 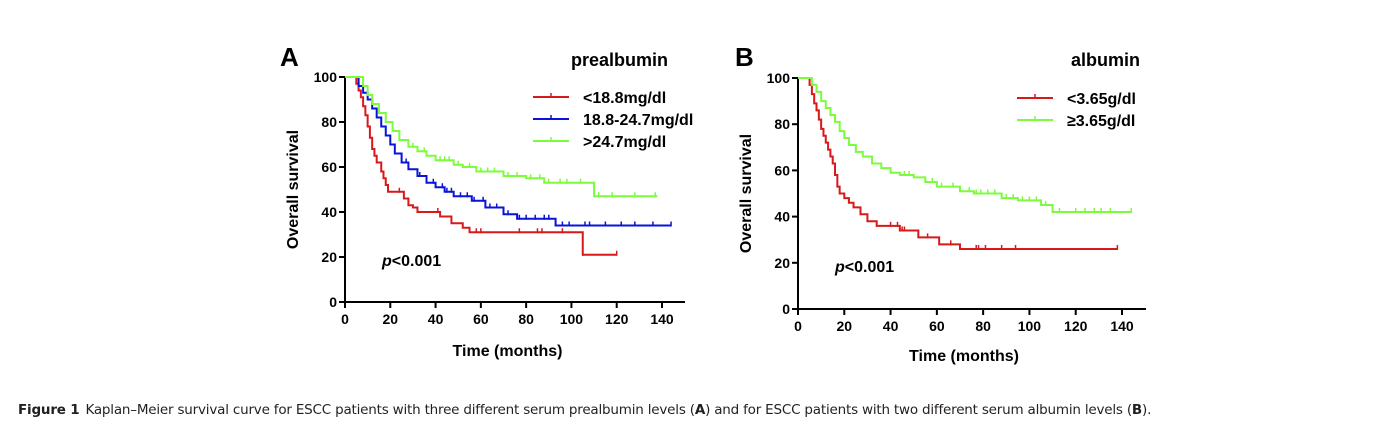 I want to click on legend-label: >24.7mg/dl, so click(x=624, y=142).